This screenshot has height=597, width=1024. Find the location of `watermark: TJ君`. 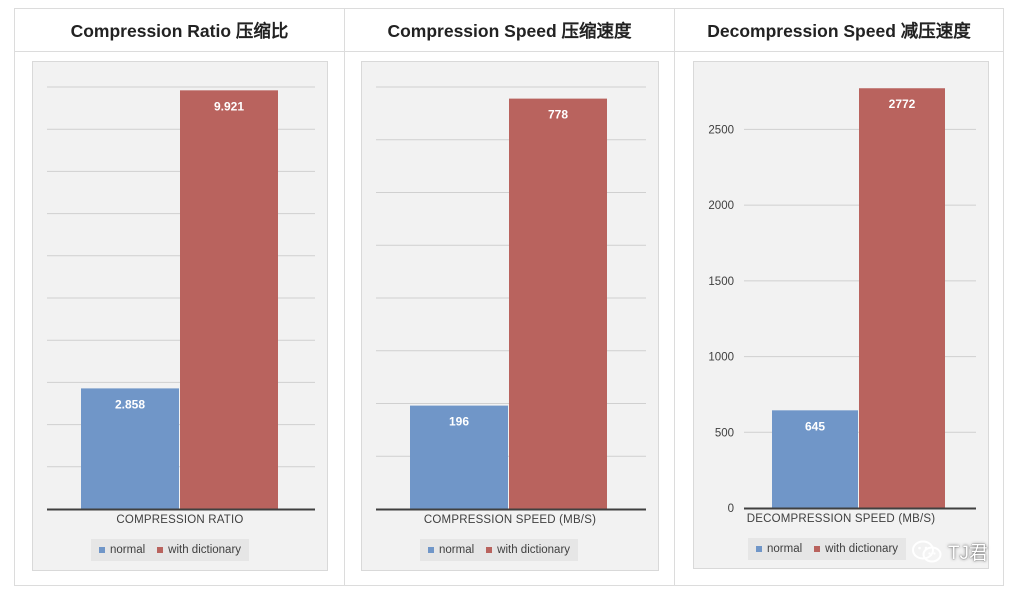

watermark: TJ君 is located at coordinates (949, 551).